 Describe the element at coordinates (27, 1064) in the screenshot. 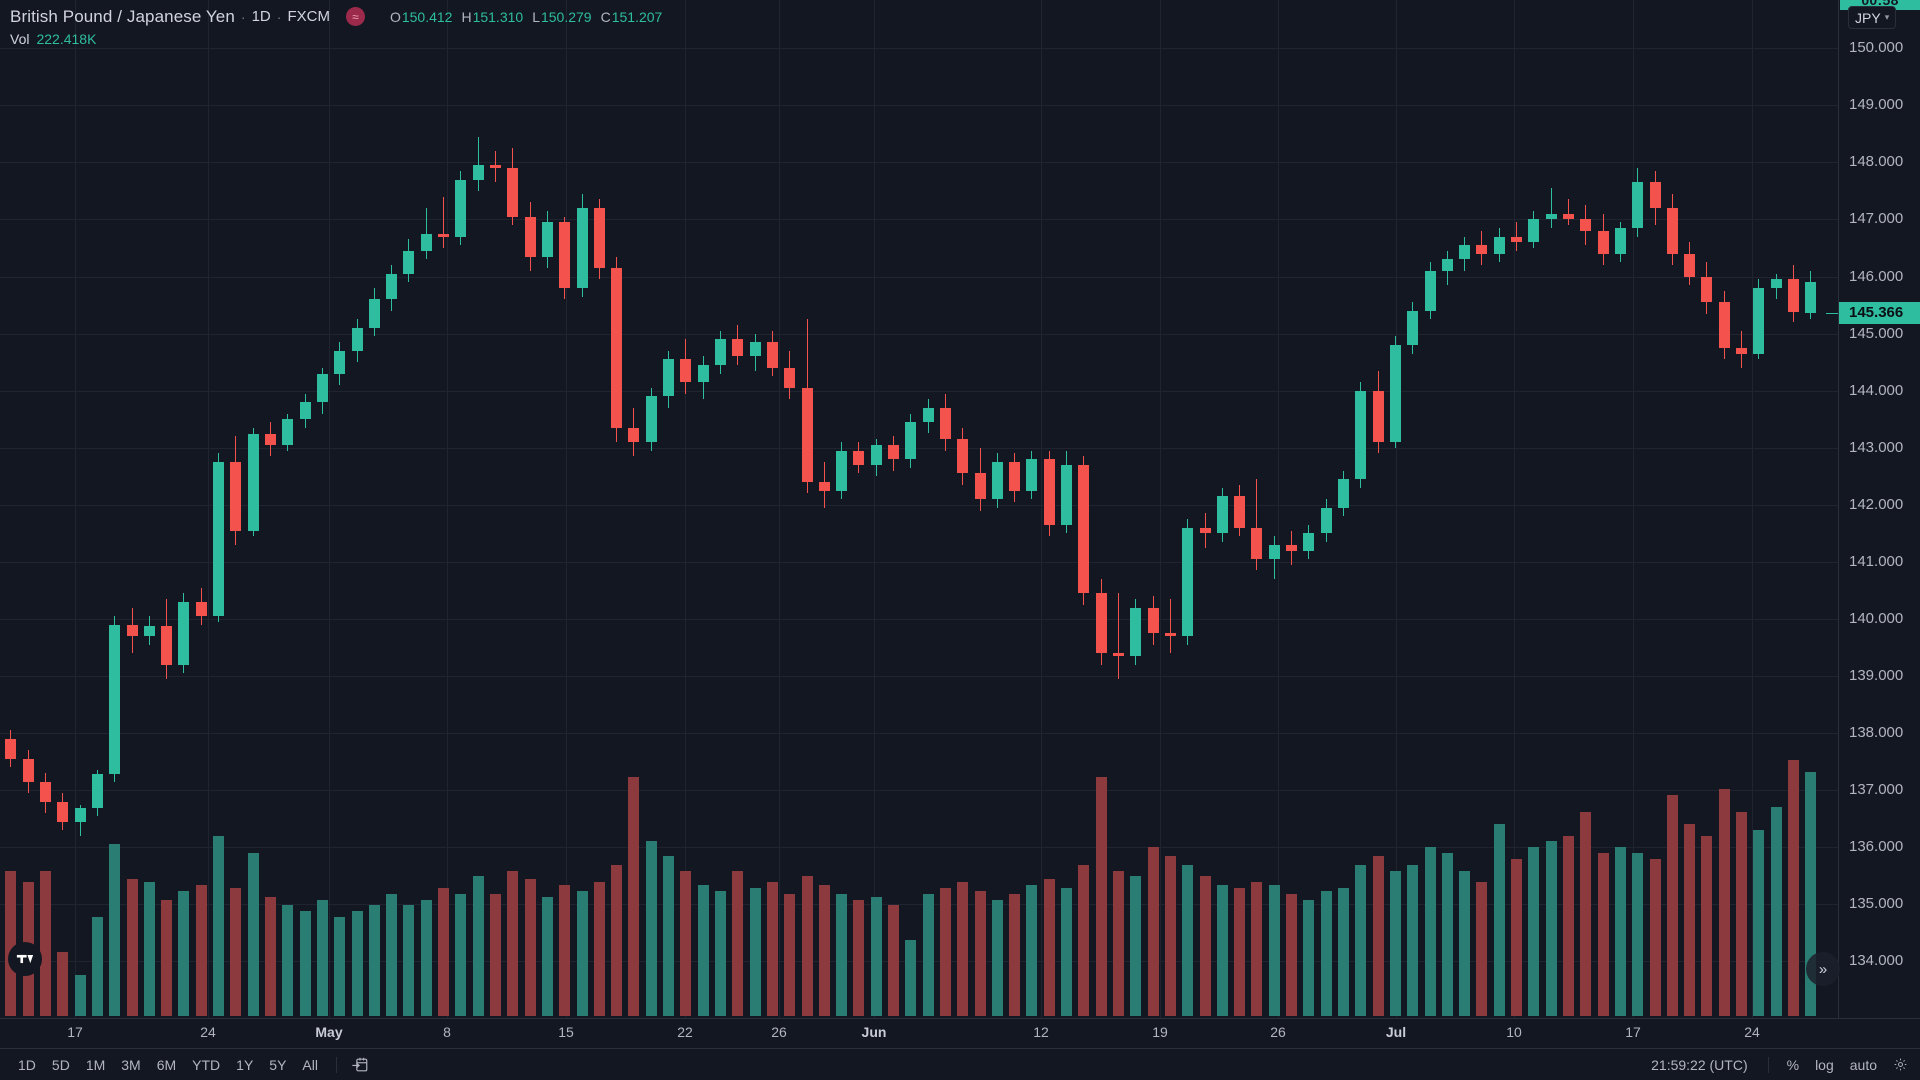

I see `range-button-1d: 1D` at that location.